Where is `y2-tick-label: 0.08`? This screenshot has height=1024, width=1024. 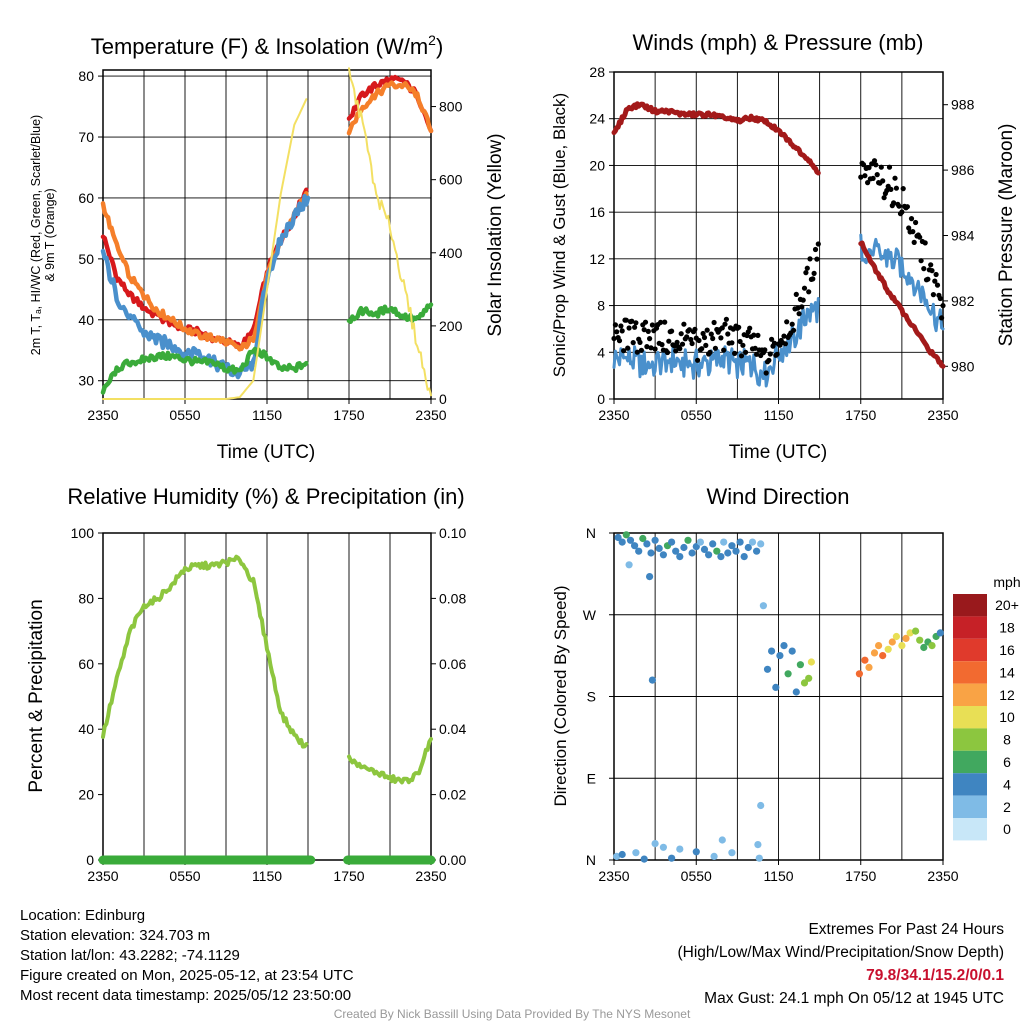 y2-tick-label: 0.08 is located at coordinates (452, 598).